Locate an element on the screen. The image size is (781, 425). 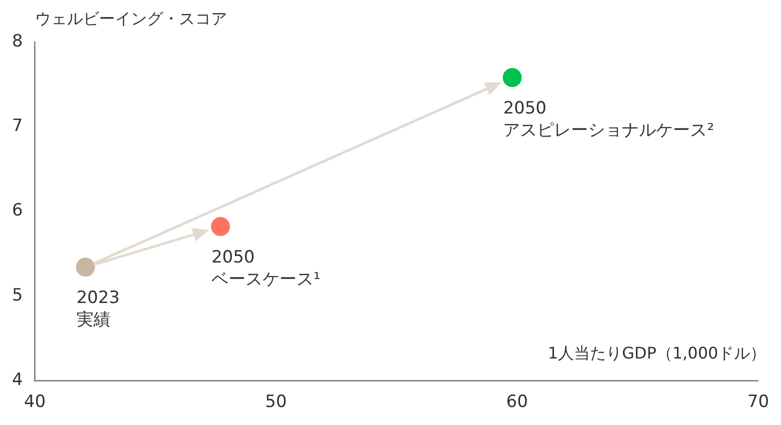
annotation: 2023 実績 is located at coordinates (98, 309).